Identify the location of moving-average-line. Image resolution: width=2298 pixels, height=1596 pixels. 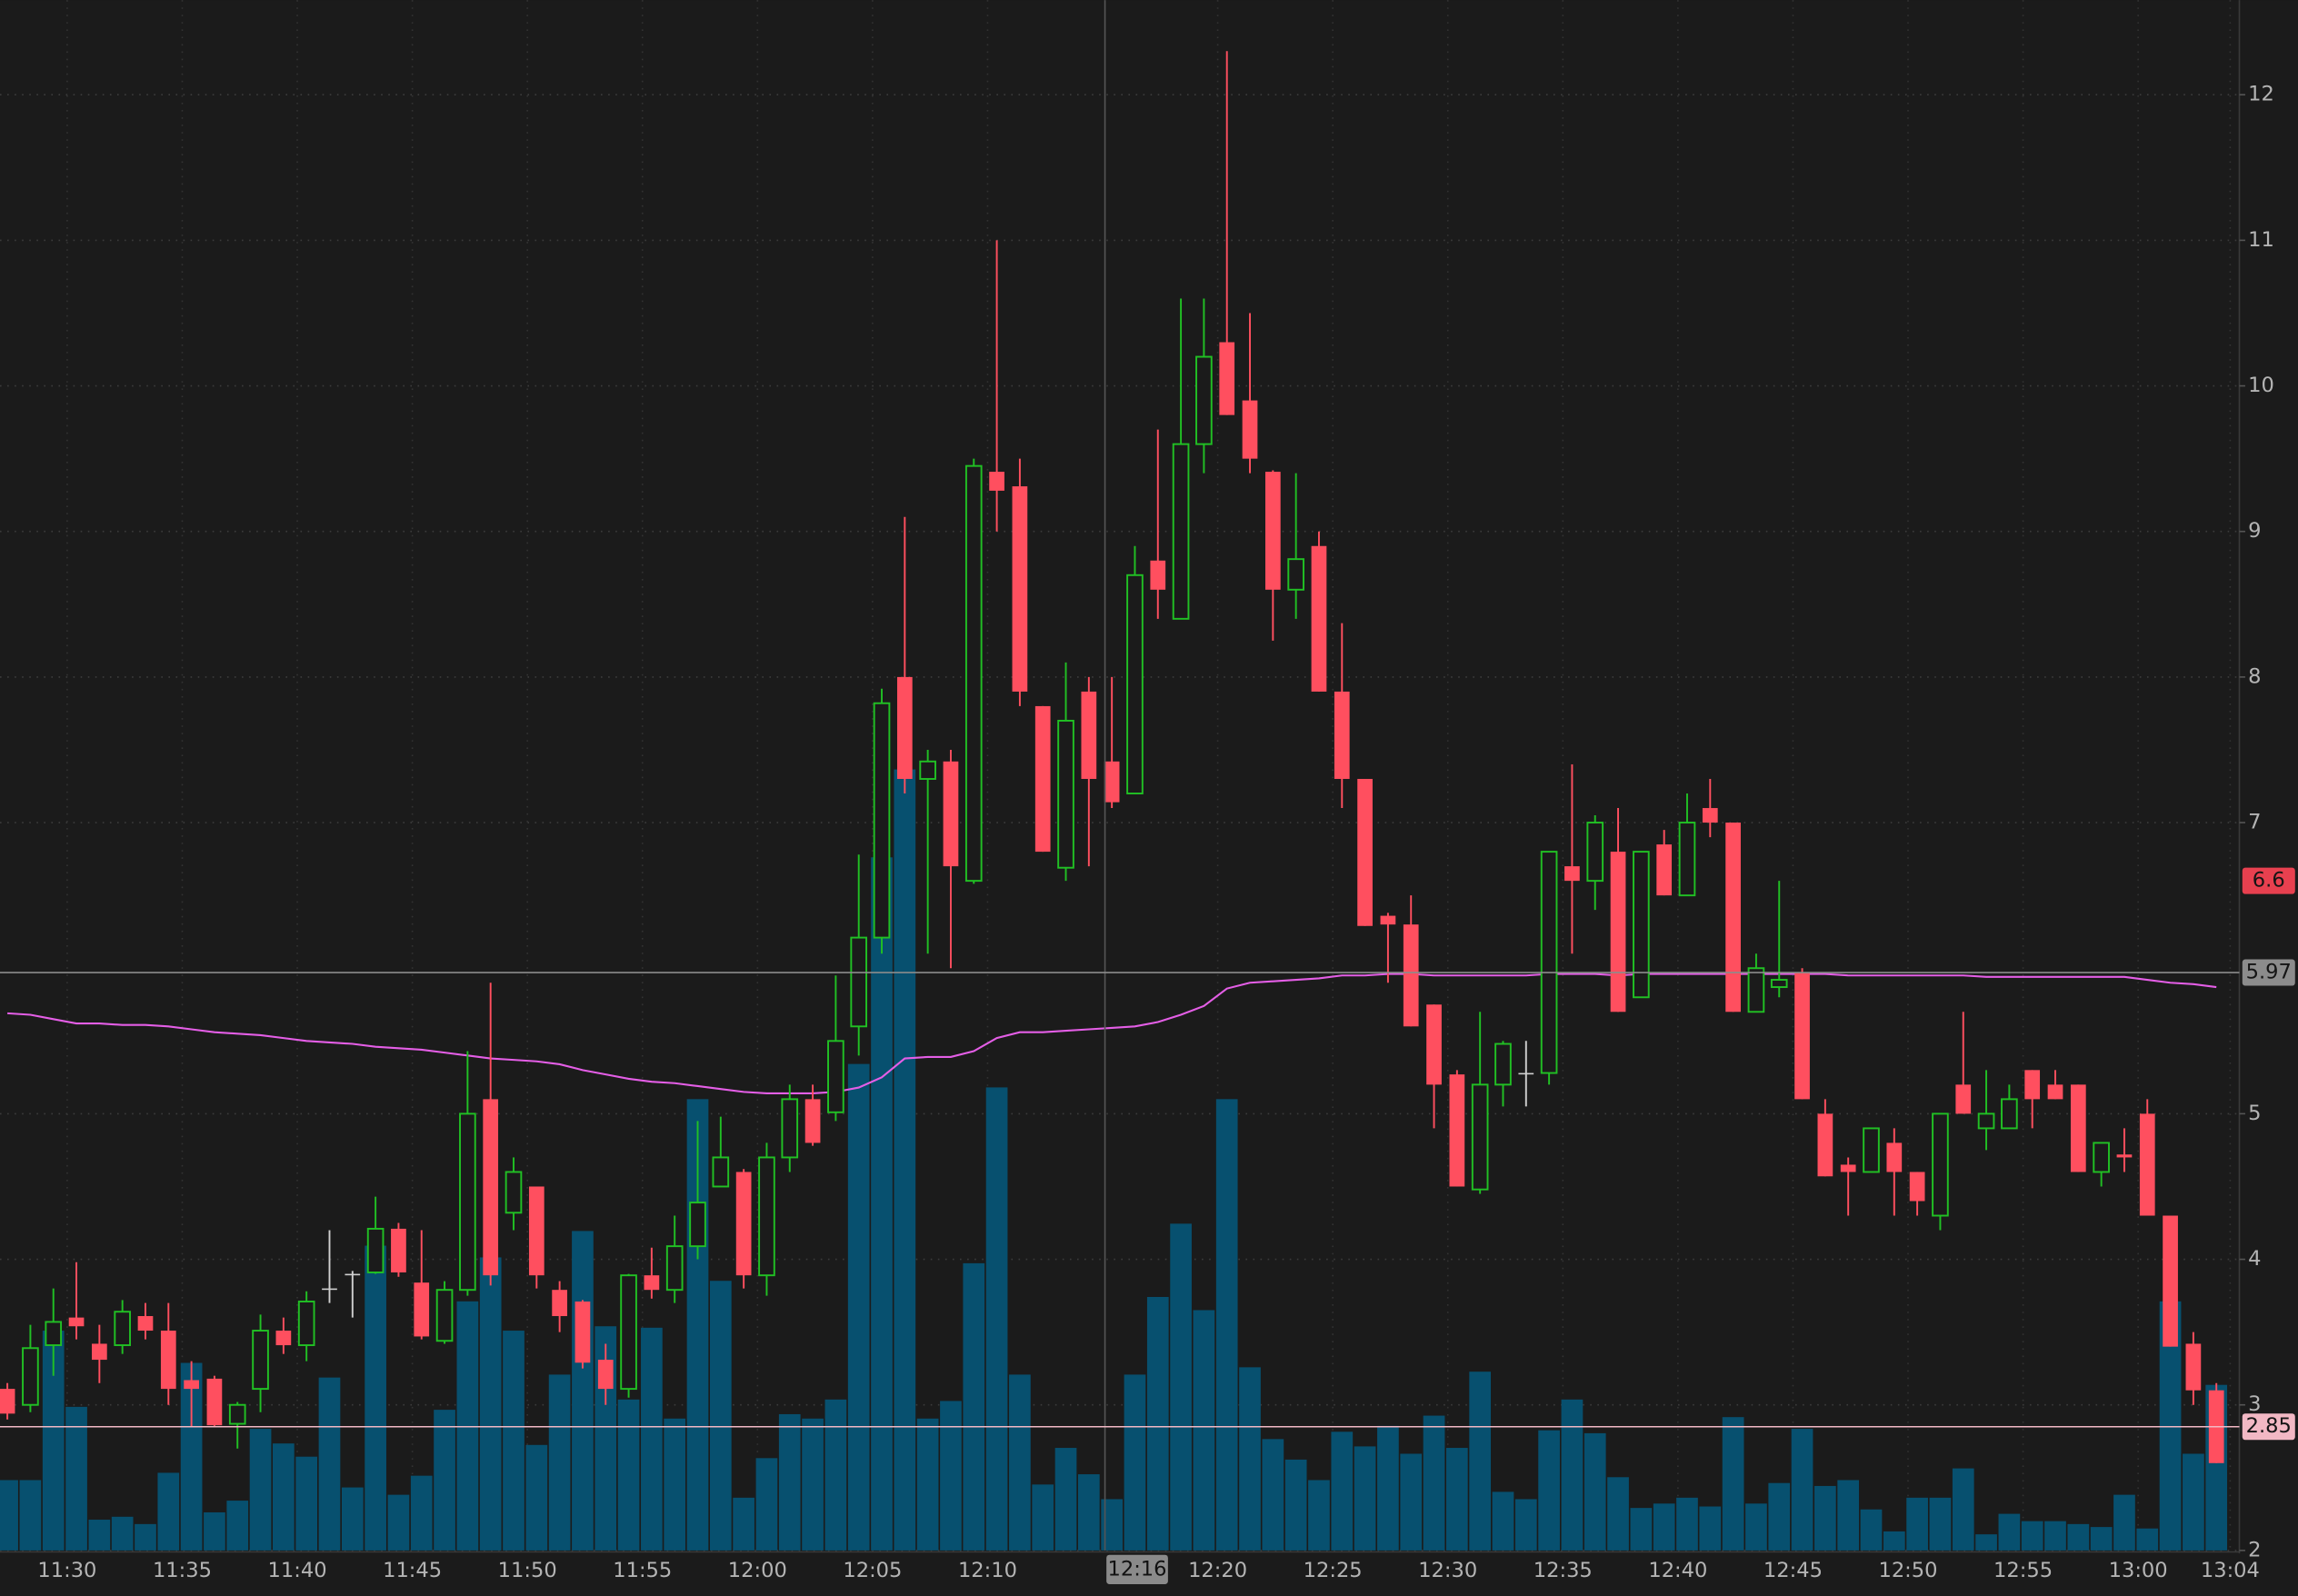
(1112, 1034).